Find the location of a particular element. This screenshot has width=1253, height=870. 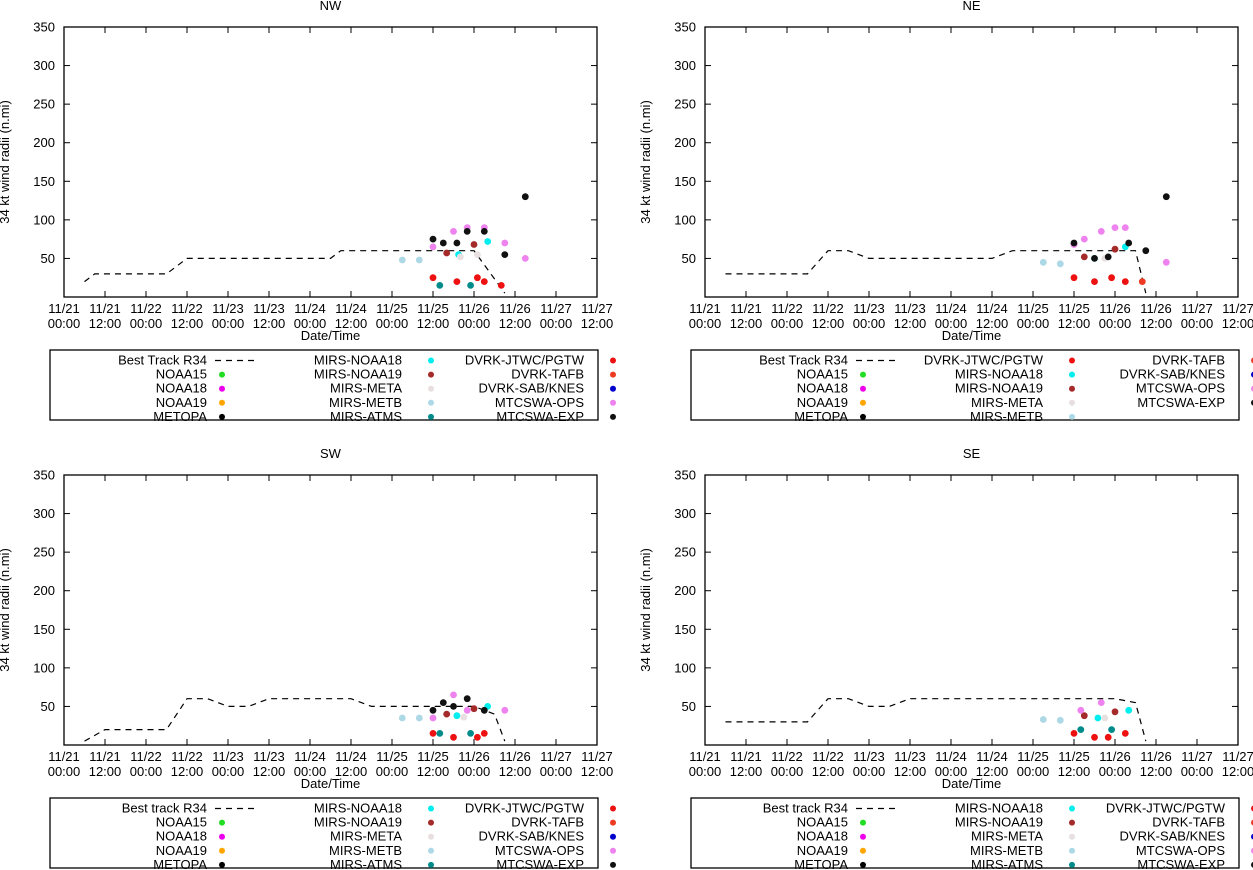

y-tick-label: 350 is located at coordinates (44, 27).